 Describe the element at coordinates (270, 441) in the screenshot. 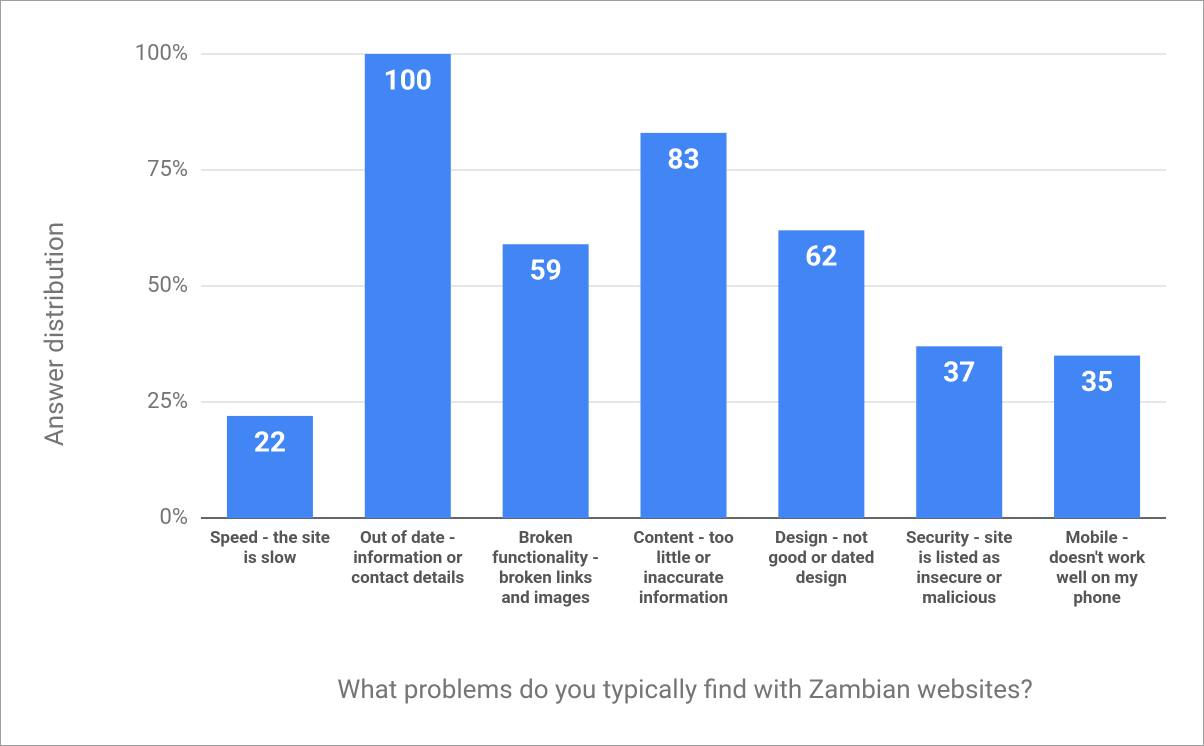

I see `data-label: 22` at that location.